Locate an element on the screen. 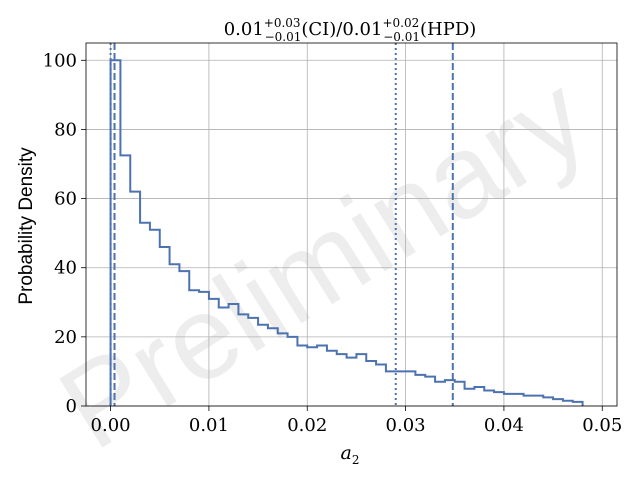 The width and height of the screenshot is (640, 480). x-axis-label: a2 is located at coordinates (350, 454).